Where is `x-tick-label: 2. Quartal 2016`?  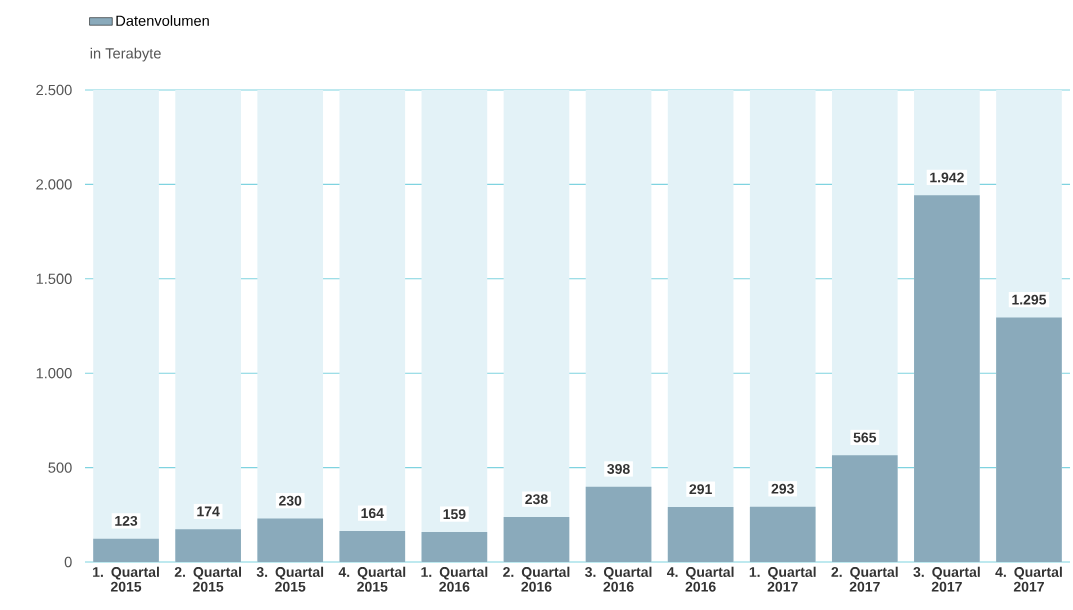 x-tick-label: 2. Quartal 2016 is located at coordinates (536, 579).